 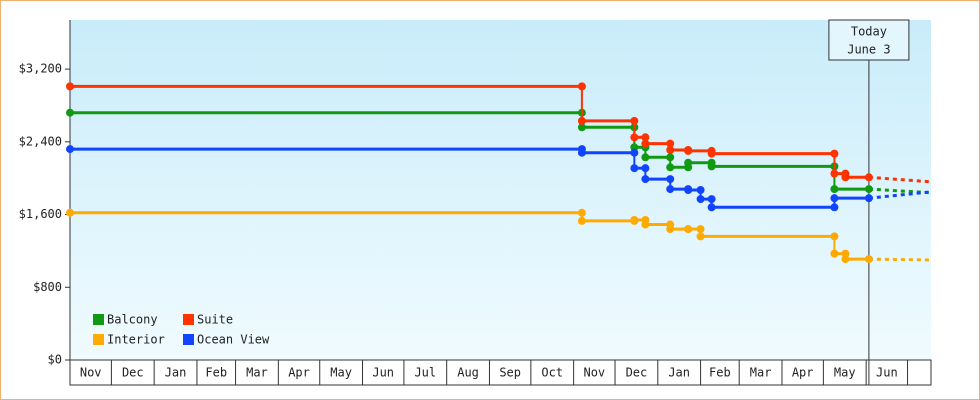 I want to click on y-tick-label: $3,200, so click(x=40, y=69).